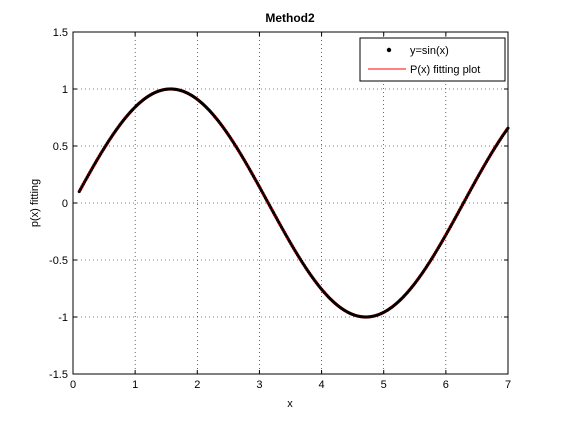 The image size is (561, 425). What do you see at coordinates (65, 204) in the screenshot?
I see `y-tick-label: 0` at bounding box center [65, 204].